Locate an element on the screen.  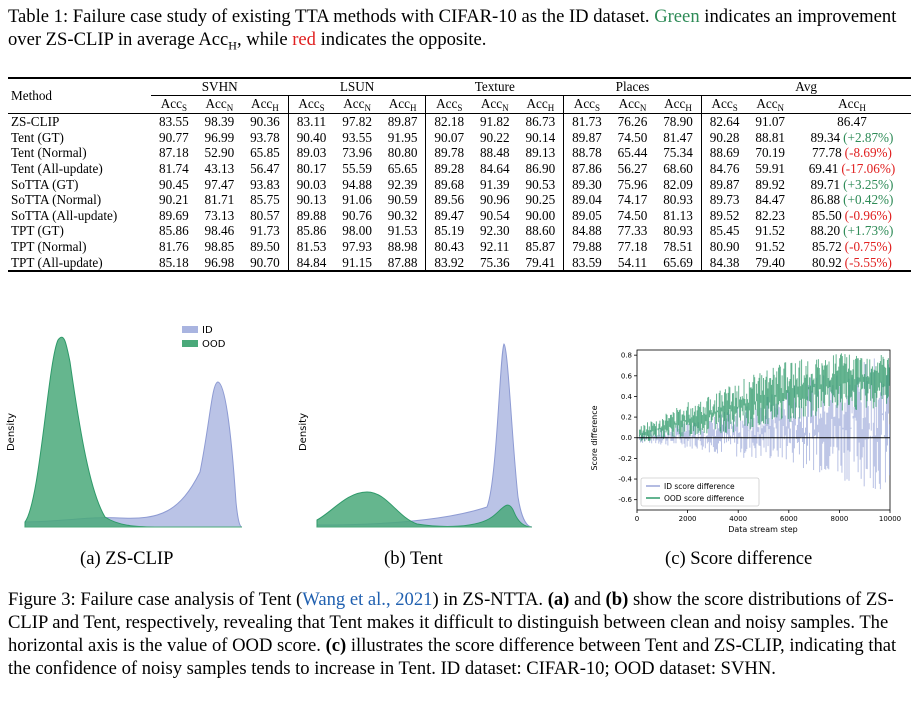
method-cell: TPT (All-update) is located at coordinates (57, 262).